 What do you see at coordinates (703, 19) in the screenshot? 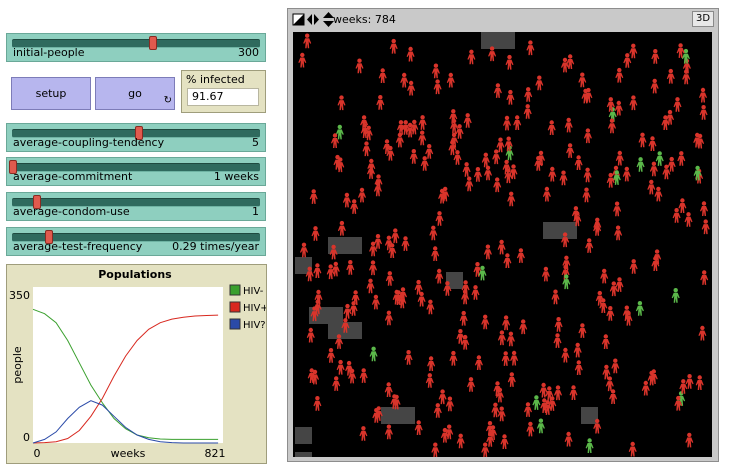
I see `3d-button: 3D` at bounding box center [703, 19].